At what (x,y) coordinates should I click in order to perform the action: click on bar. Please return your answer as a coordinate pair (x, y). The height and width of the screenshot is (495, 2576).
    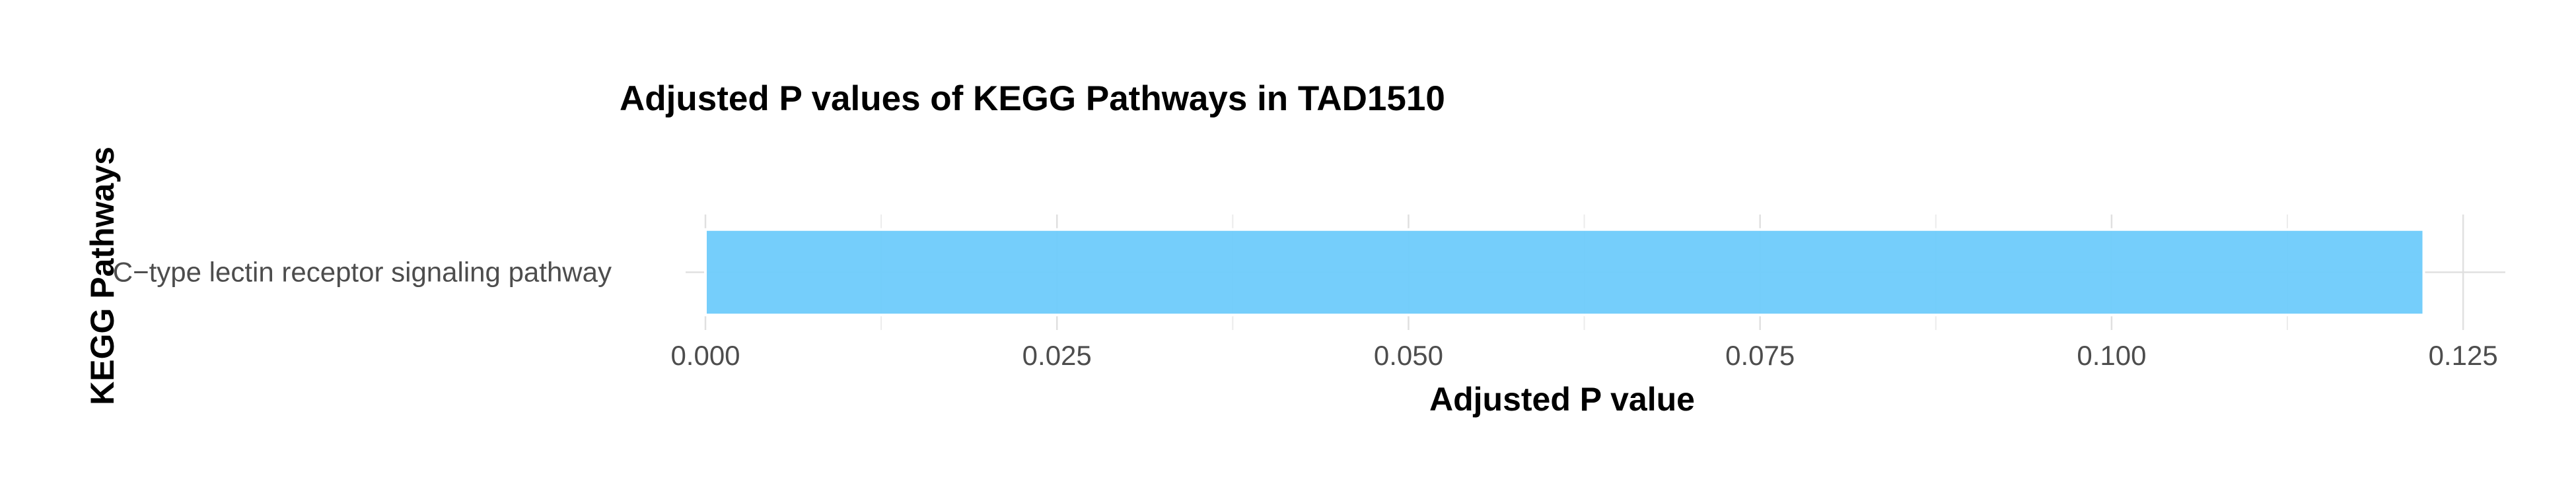
    Looking at the image, I should click on (1564, 272).